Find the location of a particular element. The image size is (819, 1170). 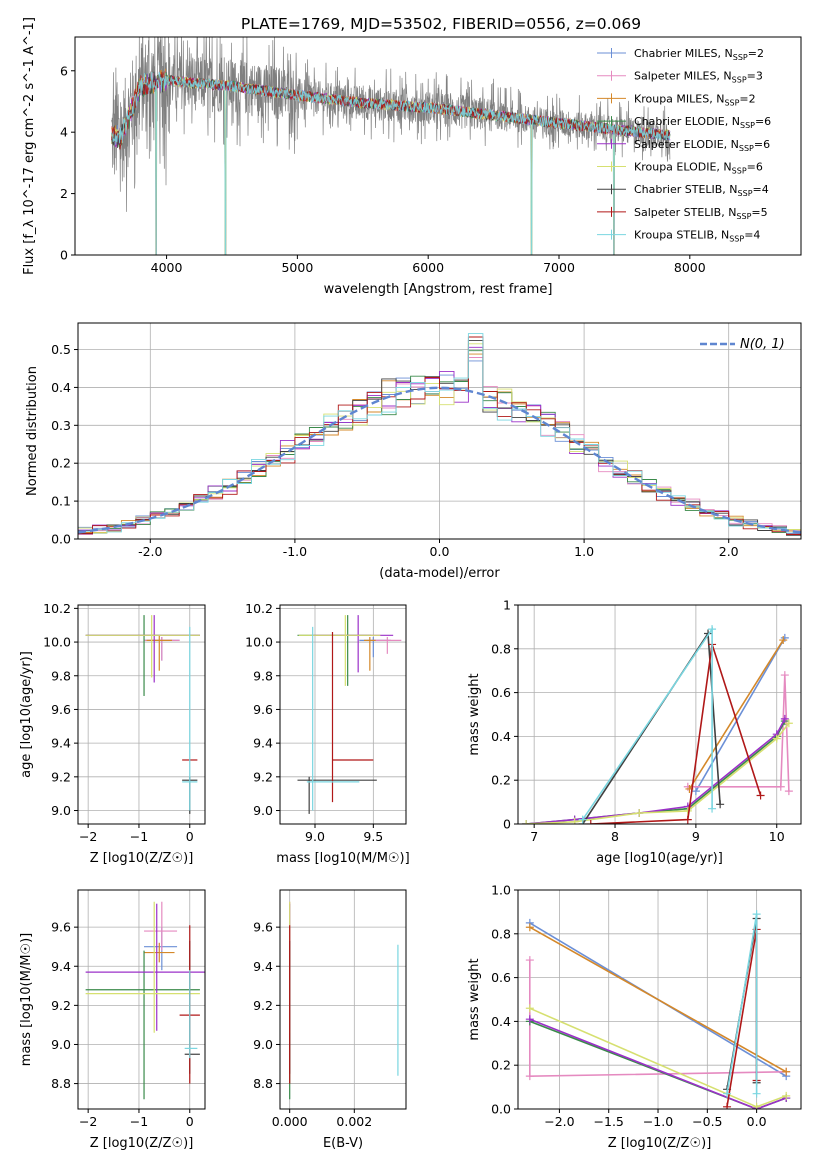

x-tick-label: 9 is located at coordinates (696, 836).